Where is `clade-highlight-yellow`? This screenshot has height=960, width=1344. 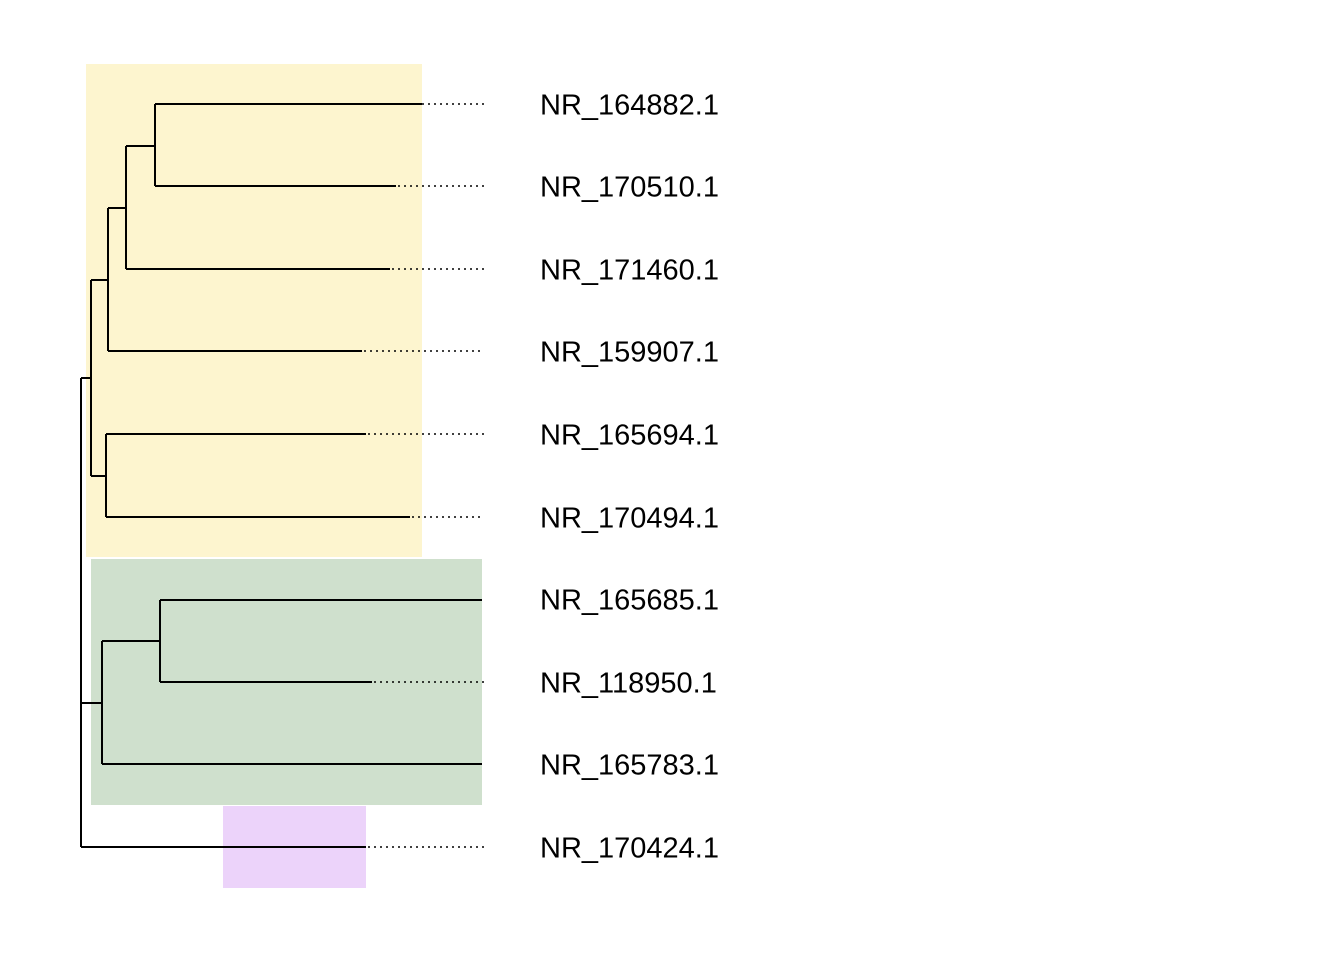 clade-highlight-yellow is located at coordinates (254, 310).